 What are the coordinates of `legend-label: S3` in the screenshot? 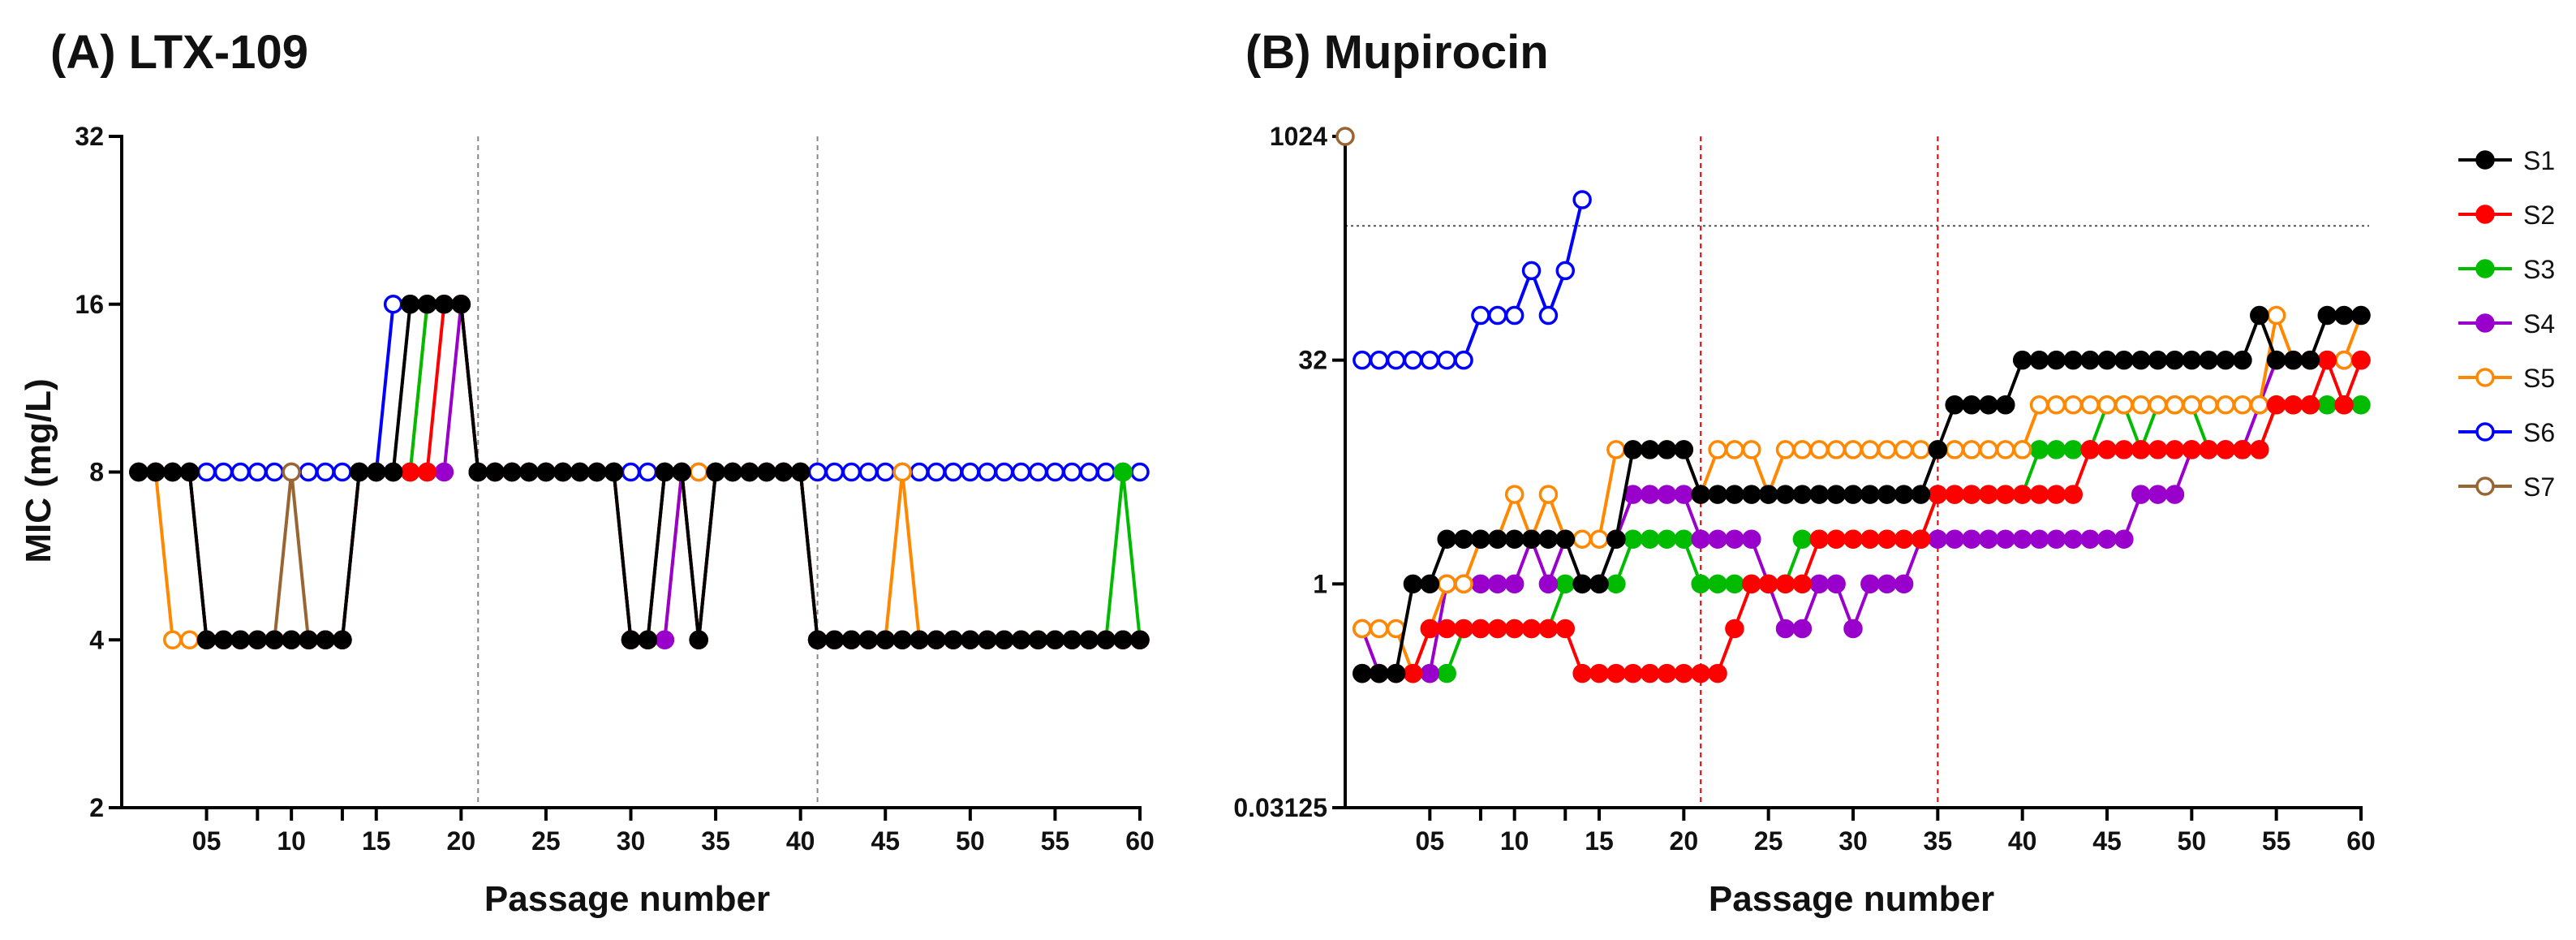 It's located at (2539, 269).